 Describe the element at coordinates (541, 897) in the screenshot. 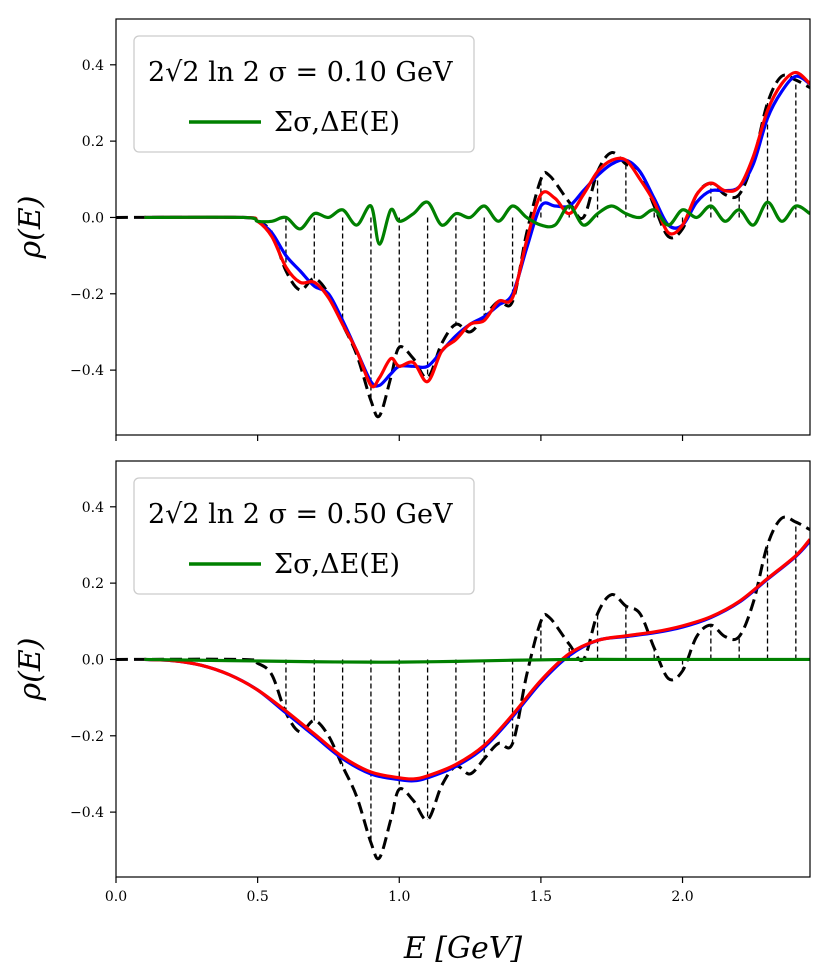

I see `x-tick-label: 1.5` at that location.